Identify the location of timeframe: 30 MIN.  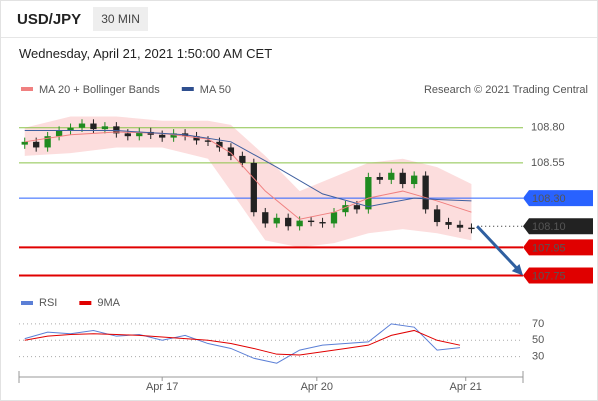
(120, 19).